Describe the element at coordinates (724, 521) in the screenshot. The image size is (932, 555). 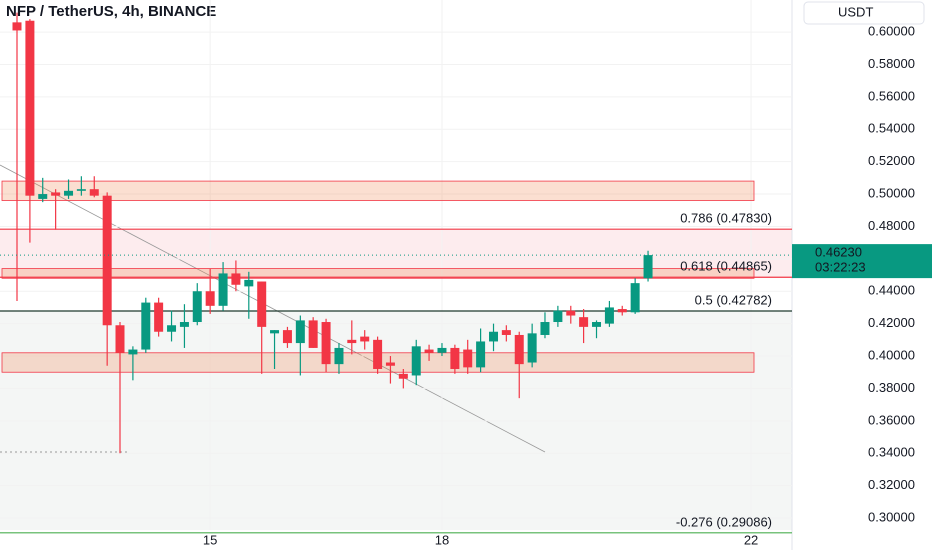
I see `fib-label: -0.276 (0.29086)` at that location.